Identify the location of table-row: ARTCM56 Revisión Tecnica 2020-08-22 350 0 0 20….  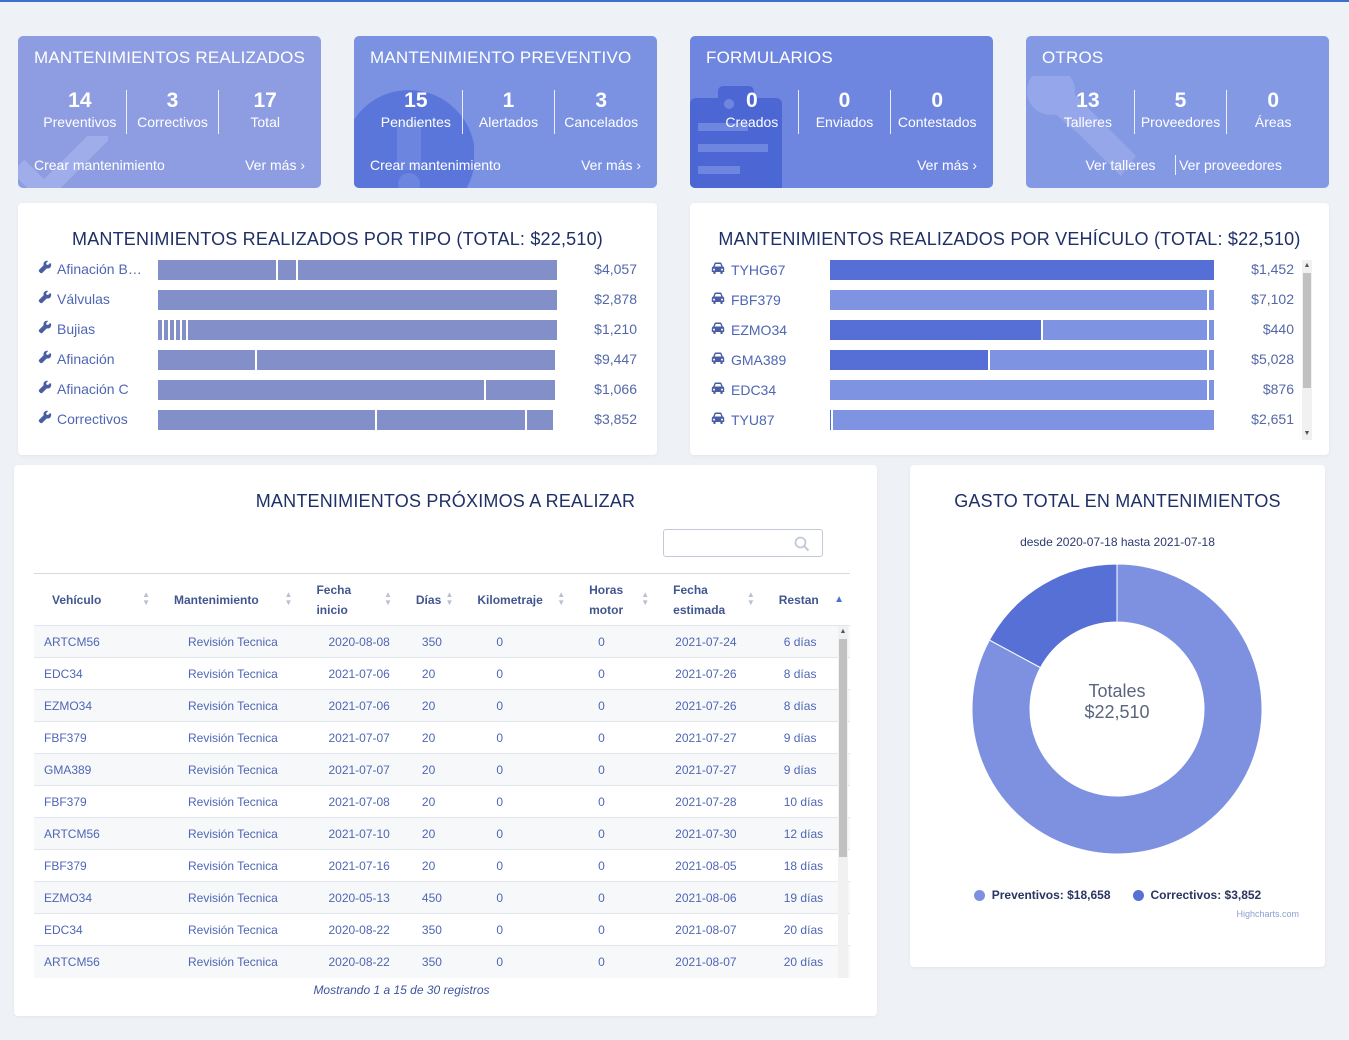
(442, 961).